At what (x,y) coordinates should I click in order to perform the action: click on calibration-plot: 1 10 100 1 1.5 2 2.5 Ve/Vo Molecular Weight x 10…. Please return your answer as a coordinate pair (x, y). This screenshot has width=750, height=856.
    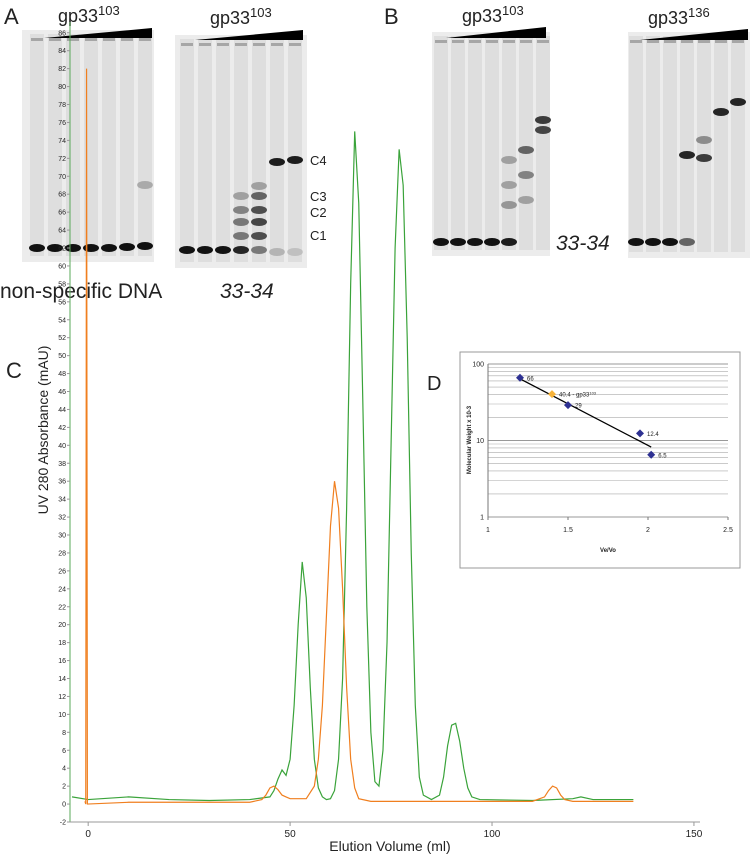
    Looking at the image, I should click on (600, 458).